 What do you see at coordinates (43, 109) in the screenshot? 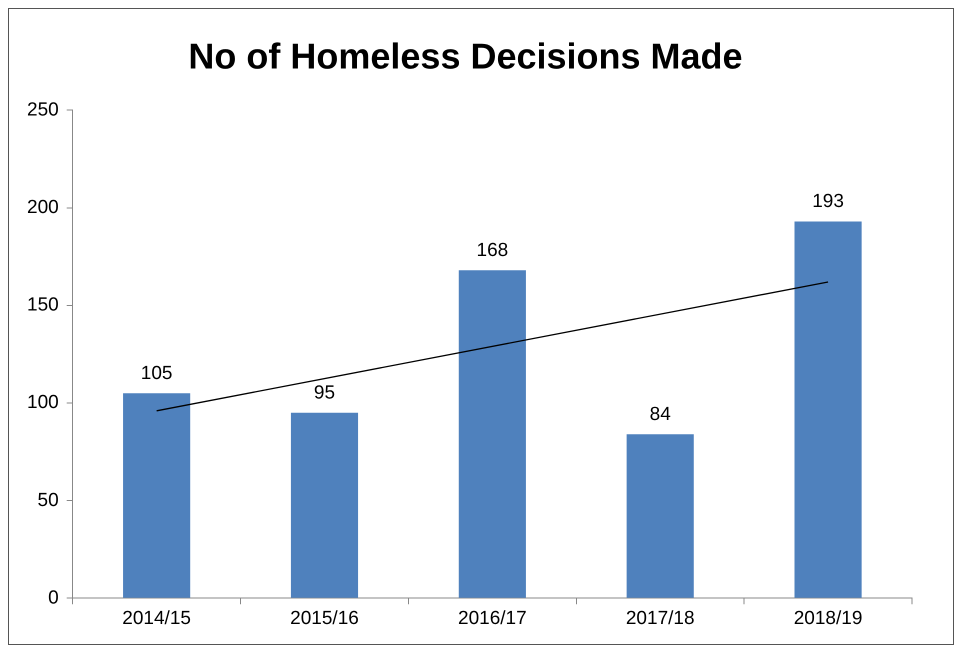
I see `y-tick-label: 250` at bounding box center [43, 109].